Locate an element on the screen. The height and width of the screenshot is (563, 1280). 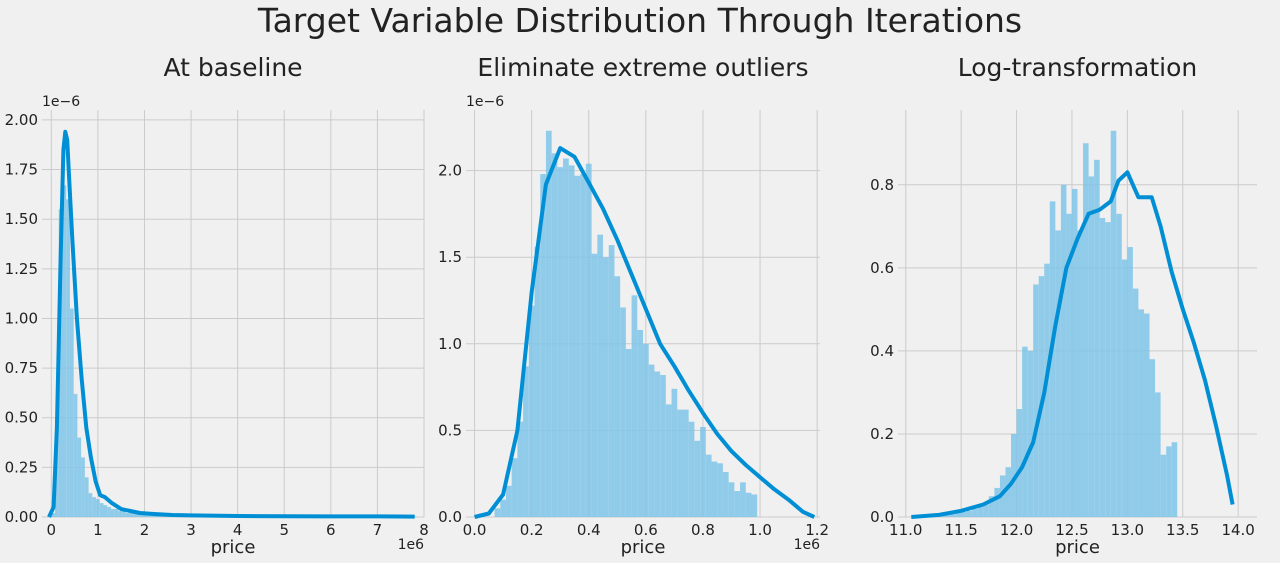
chart-title: Log-transformation is located at coordinates (1077, 67).